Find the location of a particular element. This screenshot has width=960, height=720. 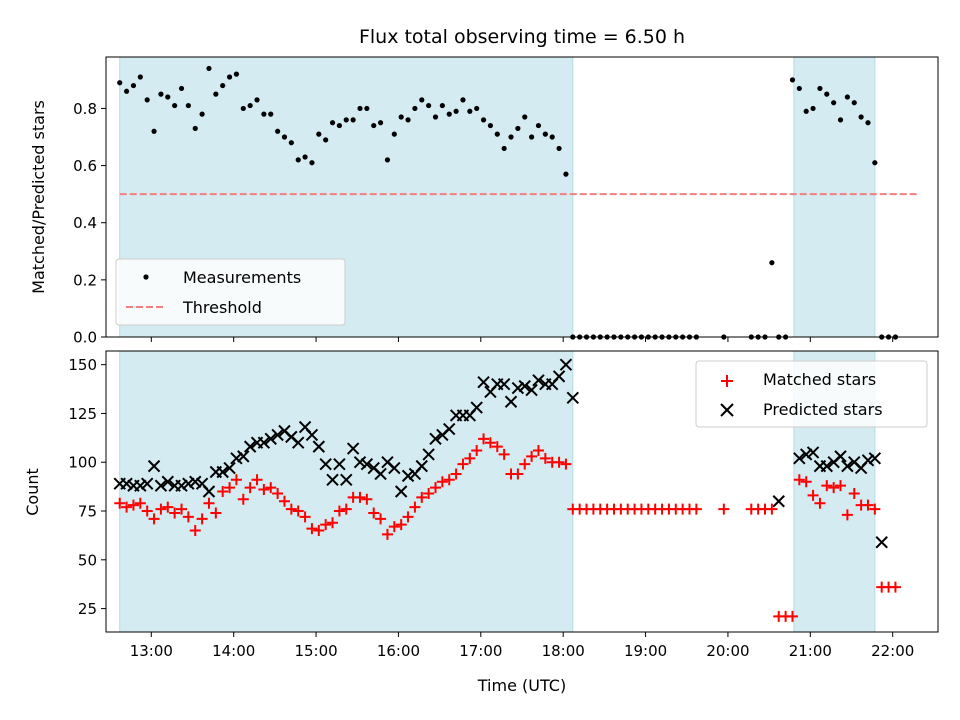

bottom-legend-box is located at coordinates (811, 394).